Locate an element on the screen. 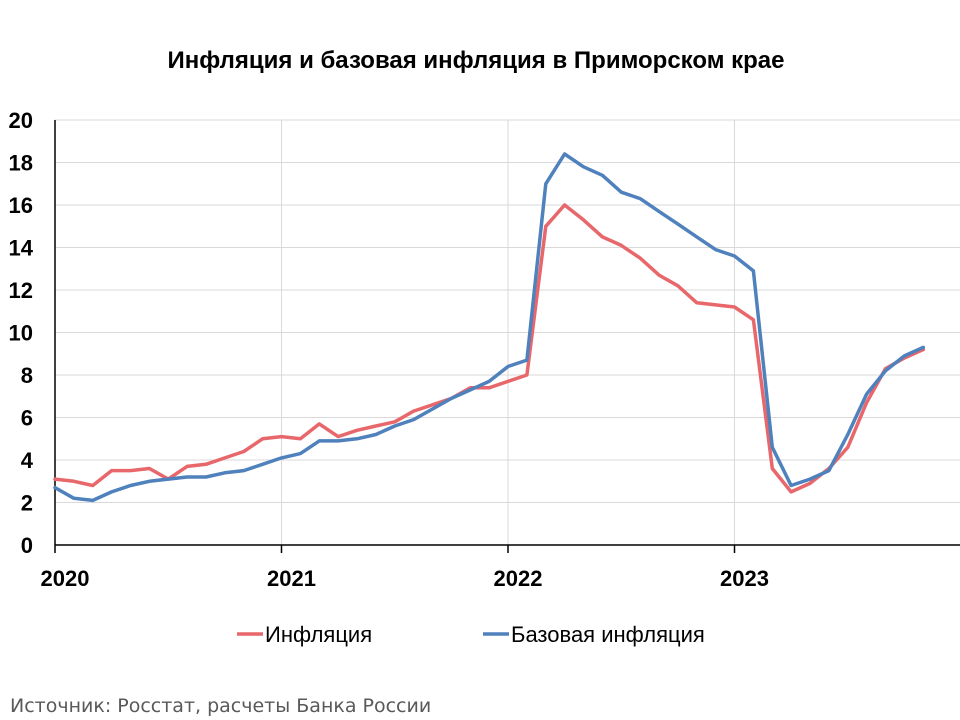 This screenshot has width=960, height=720. y-tick-label: 8 is located at coordinates (27, 375).